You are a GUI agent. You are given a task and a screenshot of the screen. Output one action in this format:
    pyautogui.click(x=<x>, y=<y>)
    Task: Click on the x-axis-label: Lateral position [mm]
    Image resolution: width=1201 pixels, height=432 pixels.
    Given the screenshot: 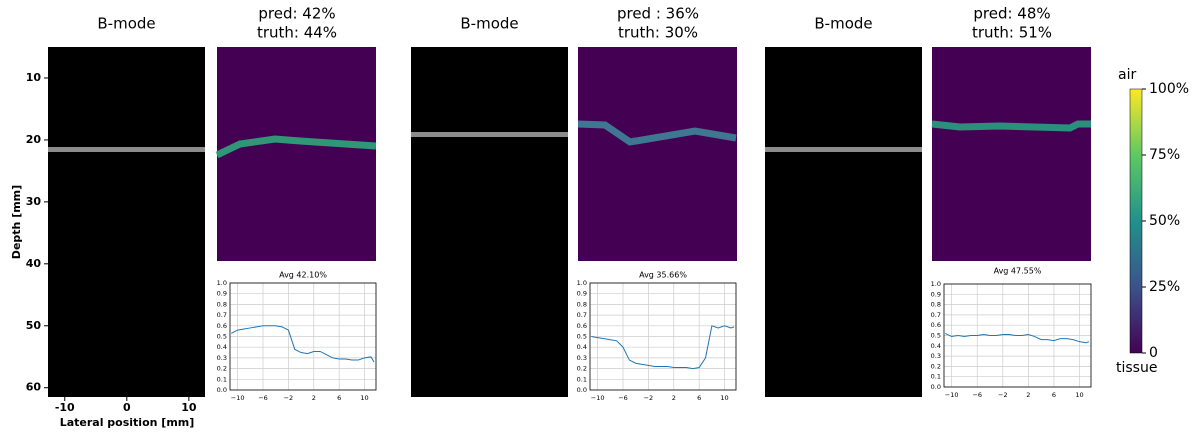 What is the action you would take?
    pyautogui.click(x=127, y=422)
    